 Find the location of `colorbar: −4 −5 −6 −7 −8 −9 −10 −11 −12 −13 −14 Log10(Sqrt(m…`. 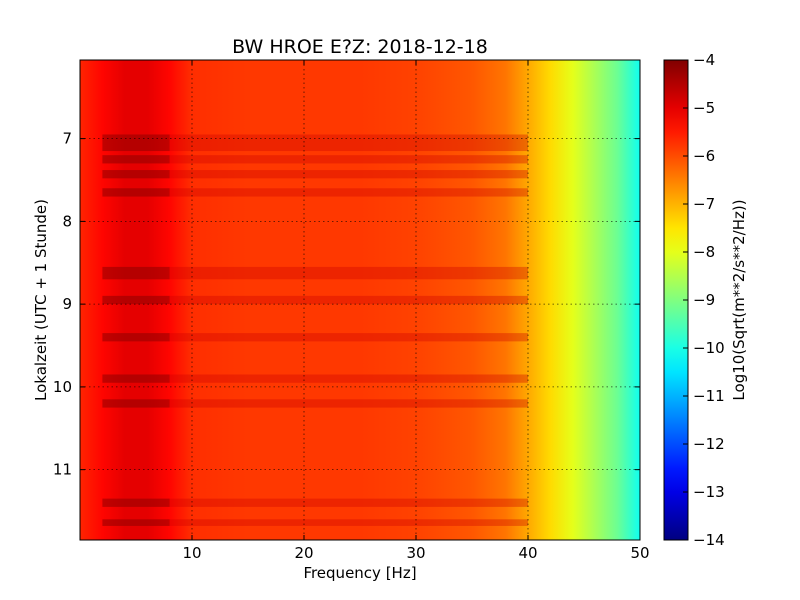

colorbar: −4 −5 −6 −7 −8 −9 −10 −11 −12 −13 −14 Log10(Sqrt(m… is located at coordinates (705, 300).